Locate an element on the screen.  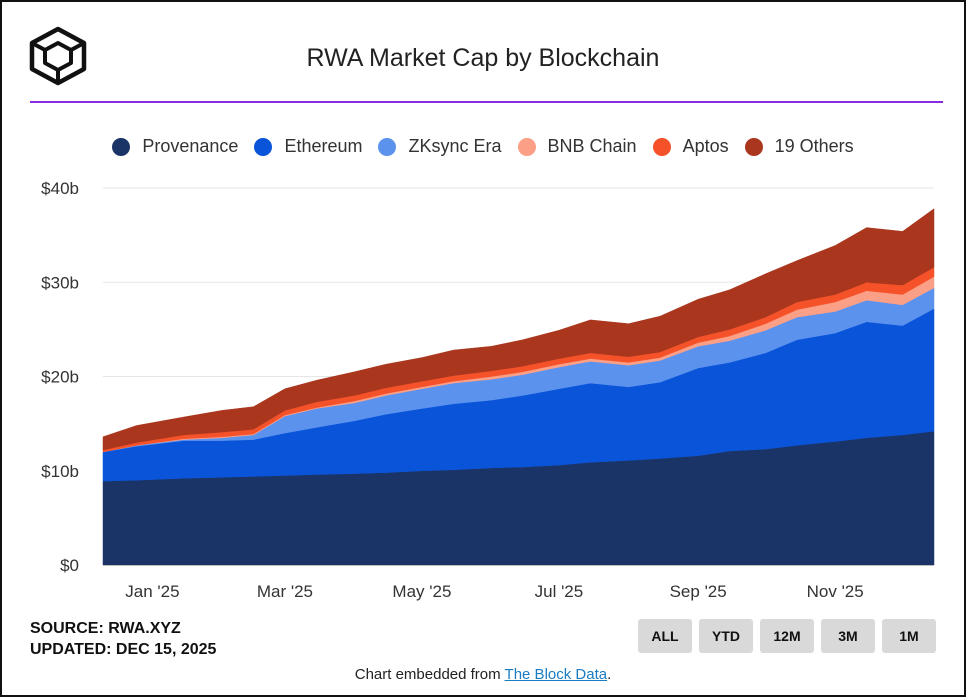
legend-label: Aptos is located at coordinates (705, 146).